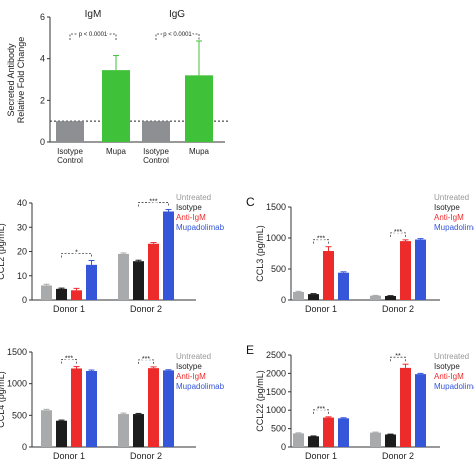  Describe the element at coordinates (76, 252) in the screenshot. I see `significance-label: *` at that location.